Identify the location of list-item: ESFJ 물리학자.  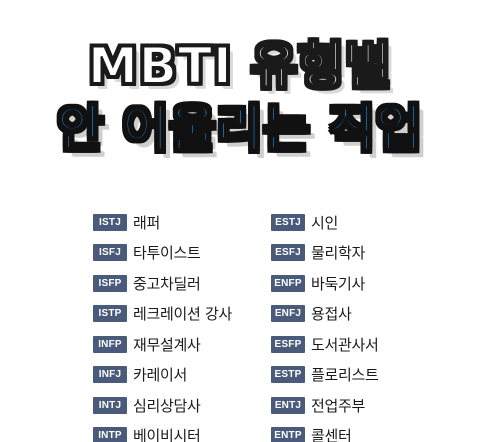
(325, 253).